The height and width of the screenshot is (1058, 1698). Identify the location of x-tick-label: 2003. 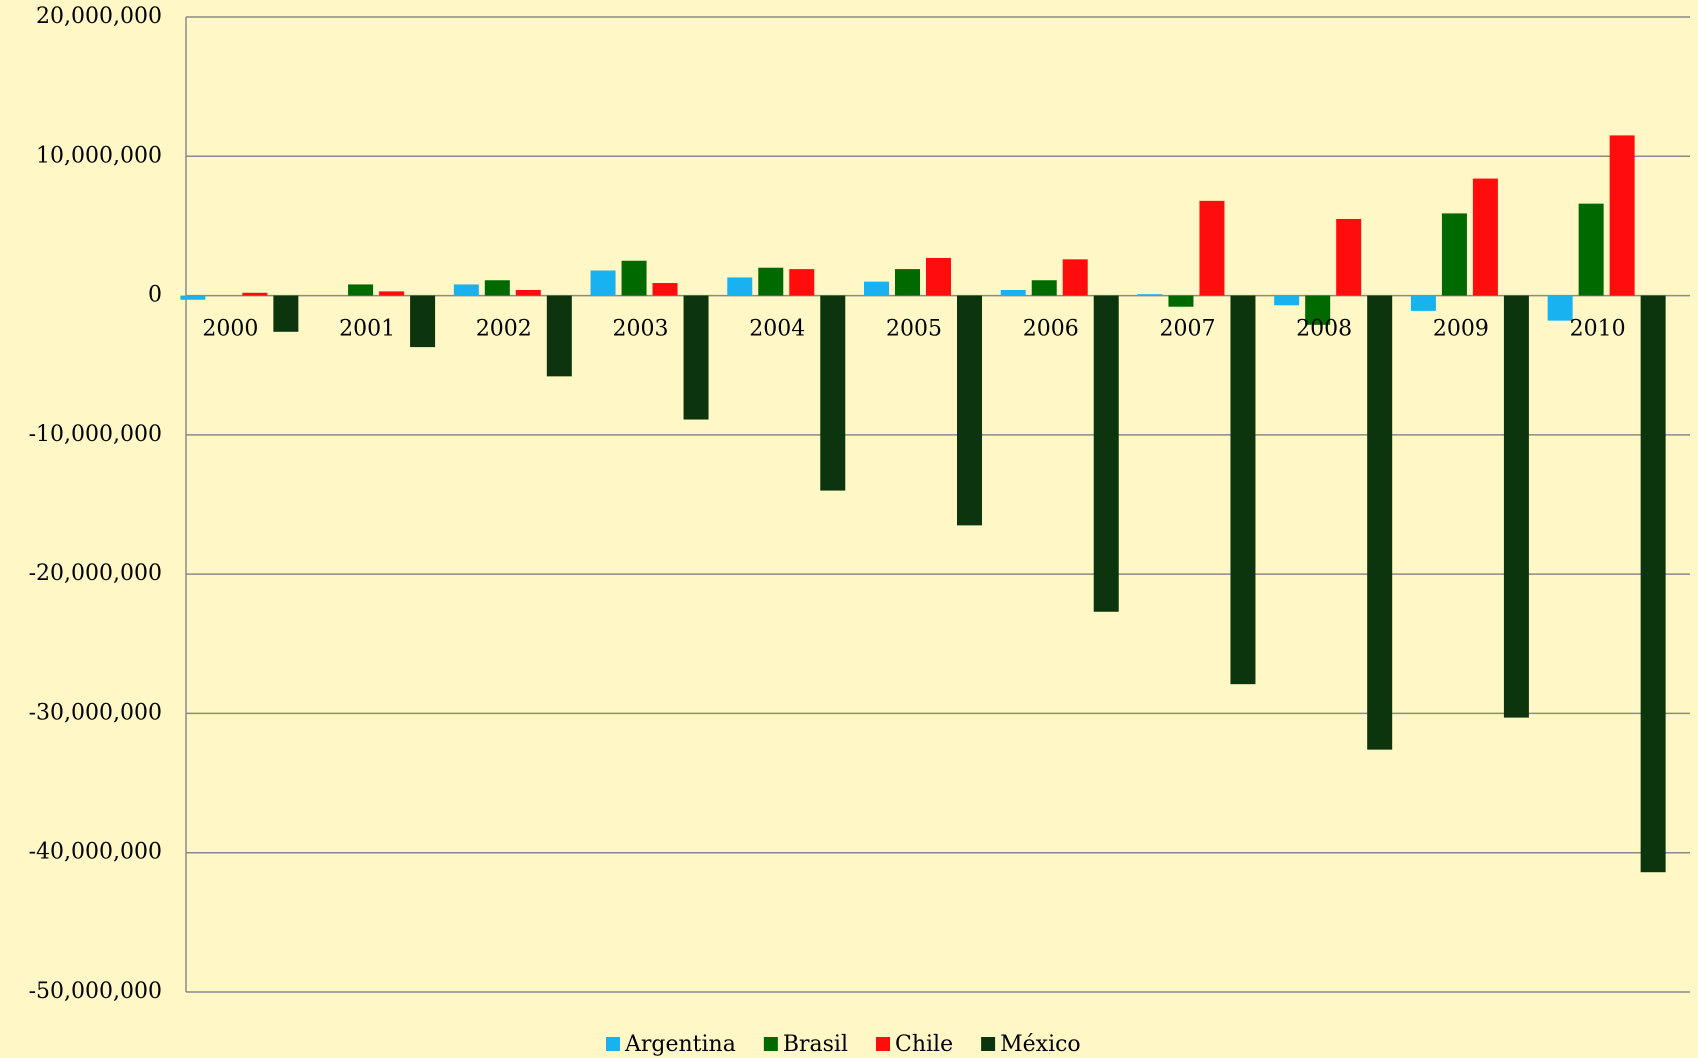
(641, 329).